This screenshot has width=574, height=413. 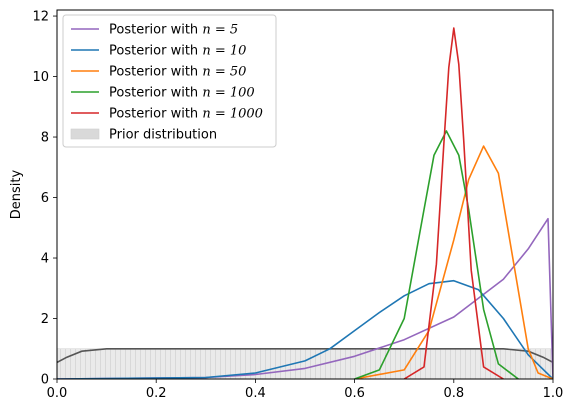 I want to click on y-tick-label: 4, so click(x=45, y=259).